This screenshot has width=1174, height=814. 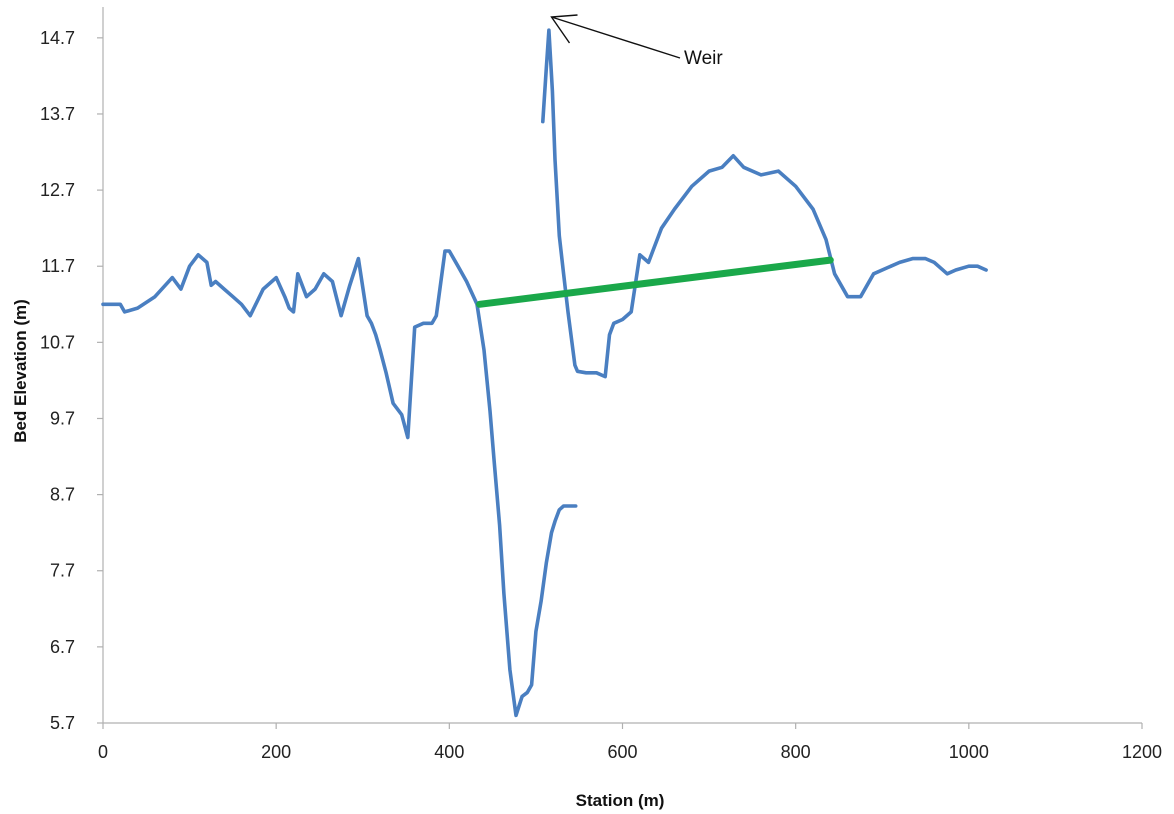 I want to click on x-tick-label: 400, so click(x=449, y=752).